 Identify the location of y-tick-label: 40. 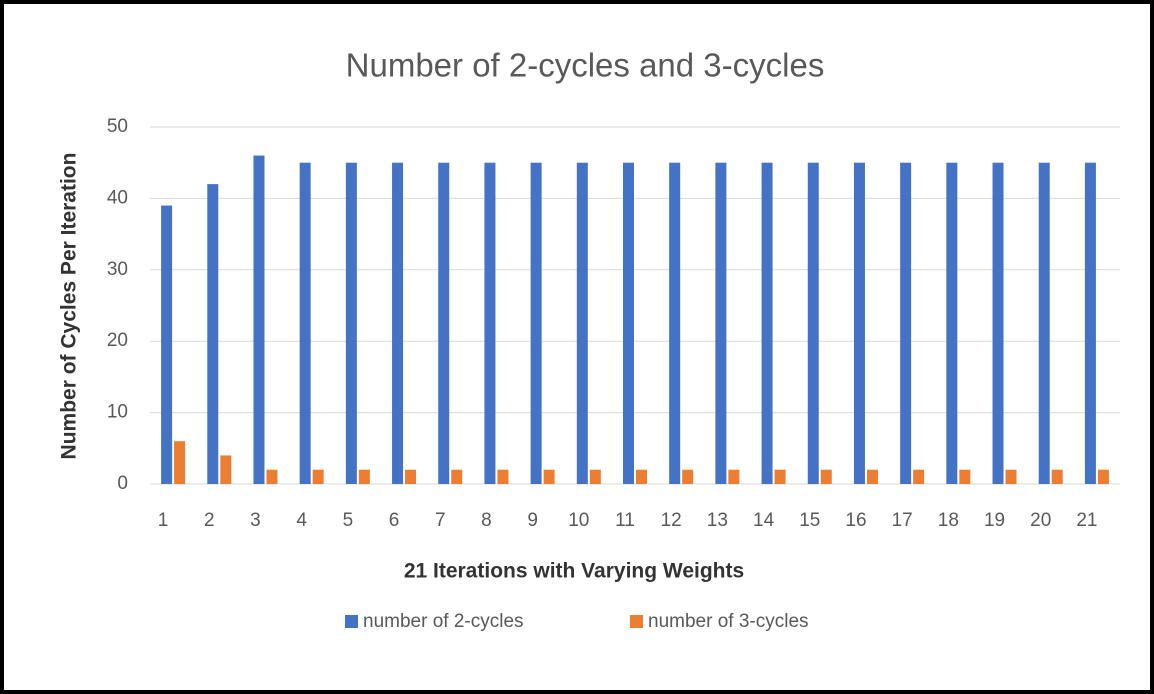
(117, 197).